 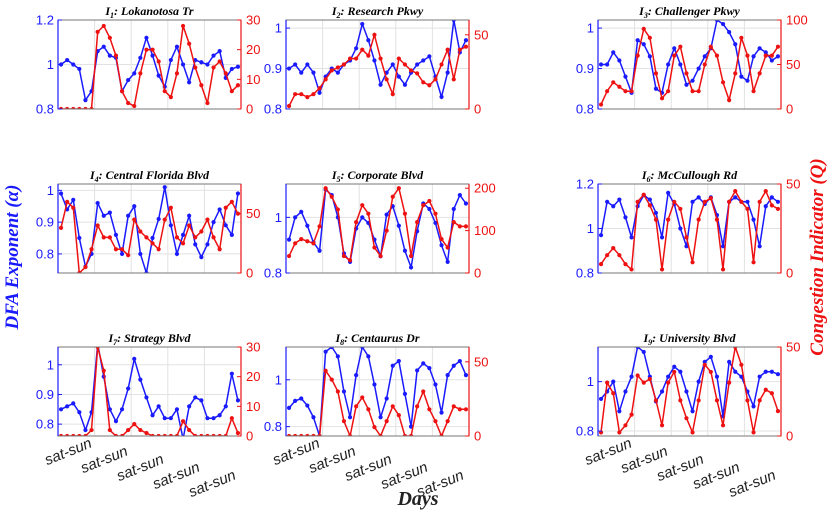 I want to click on subplot-title-rest: : Challenger Pkwy, so click(x=694, y=11).